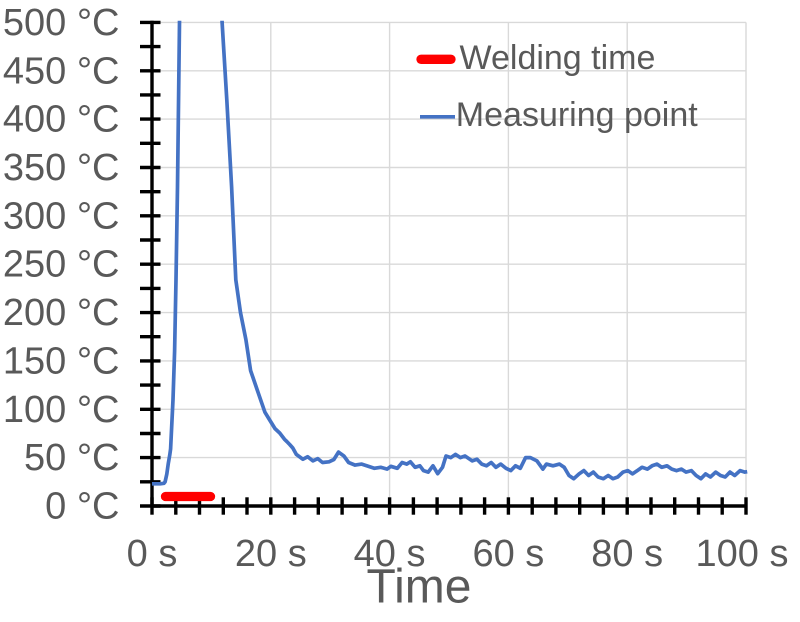 The width and height of the screenshot is (800, 622). I want to click on svg-text: 0 °C, so click(82, 507).